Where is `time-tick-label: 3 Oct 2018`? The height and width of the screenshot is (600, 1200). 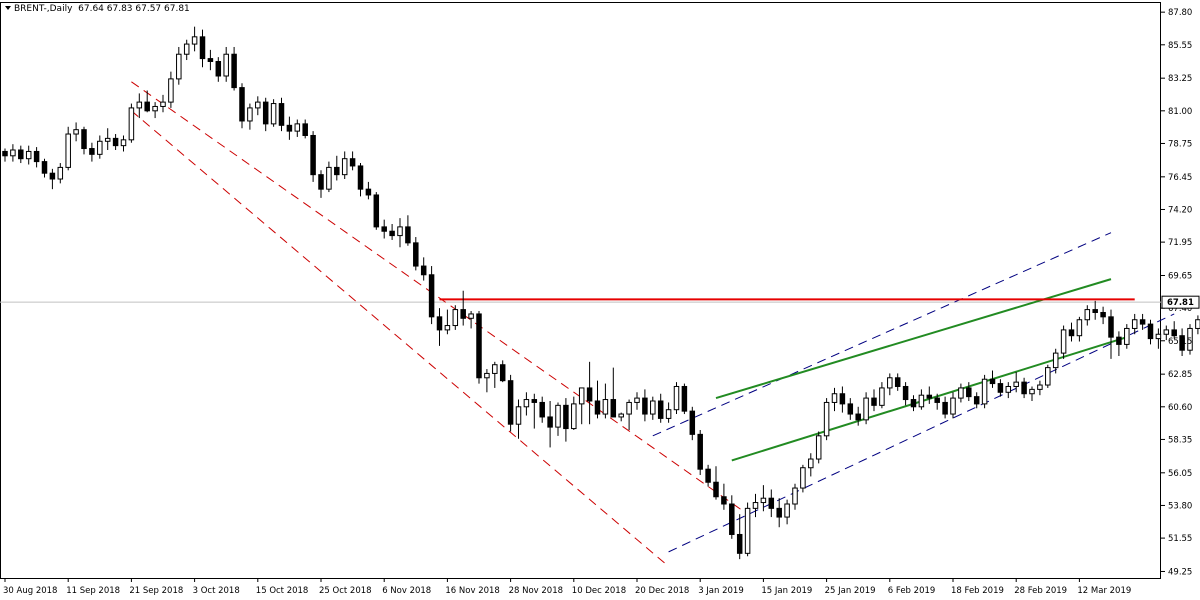
time-tick-label: 3 Oct 2018 is located at coordinates (216, 591).